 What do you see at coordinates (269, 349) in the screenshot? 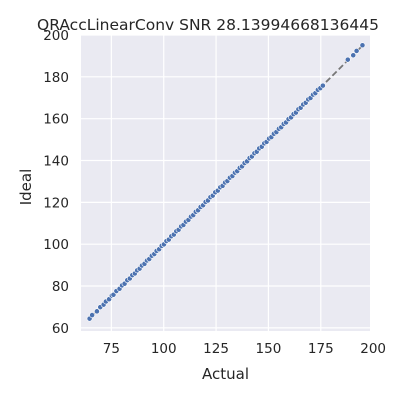
I see `x-tick-label: 150` at bounding box center [269, 349].